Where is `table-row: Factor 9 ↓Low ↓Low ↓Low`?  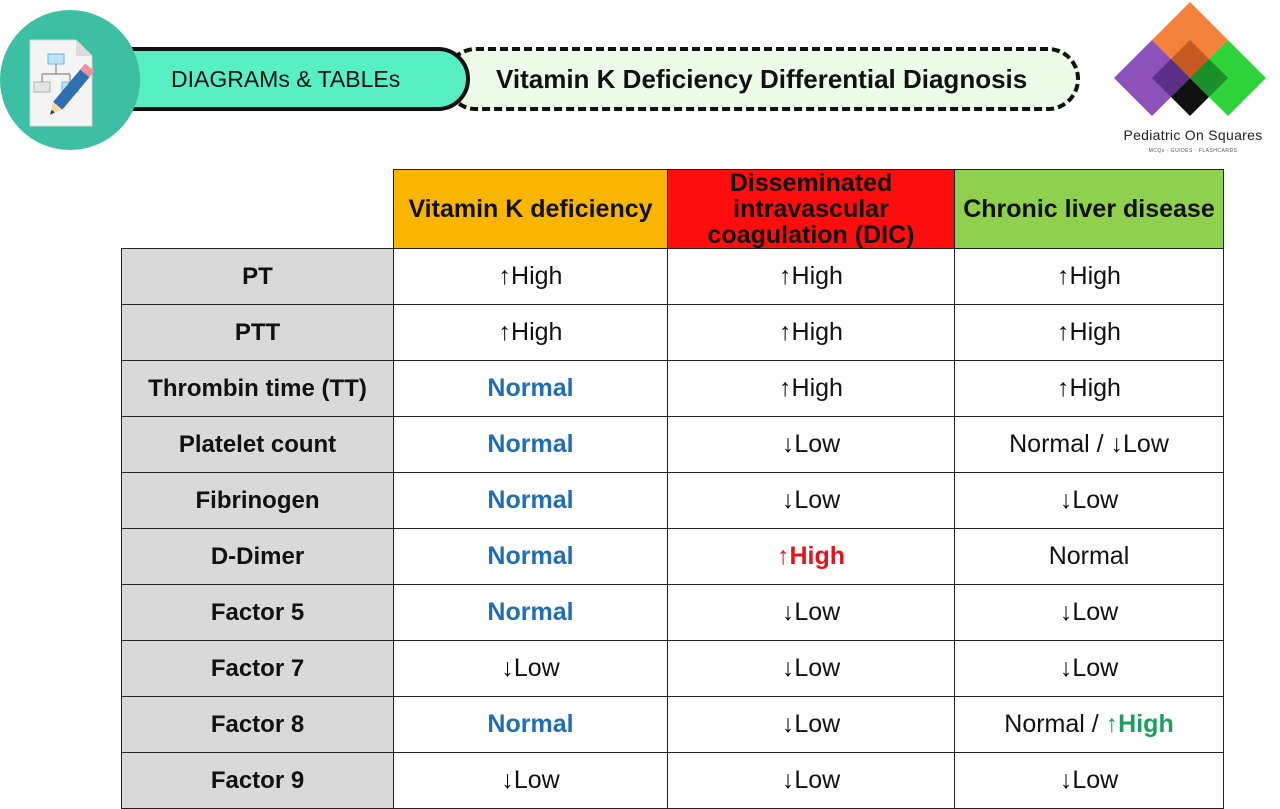 table-row: Factor 9 ↓Low ↓Low ↓Low is located at coordinates (672, 780).